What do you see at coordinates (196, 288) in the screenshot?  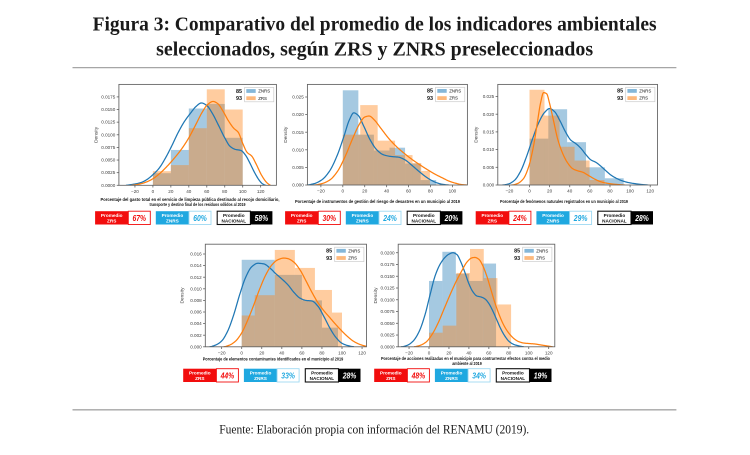 I see `svg-text: 0.010` at bounding box center [196, 288].